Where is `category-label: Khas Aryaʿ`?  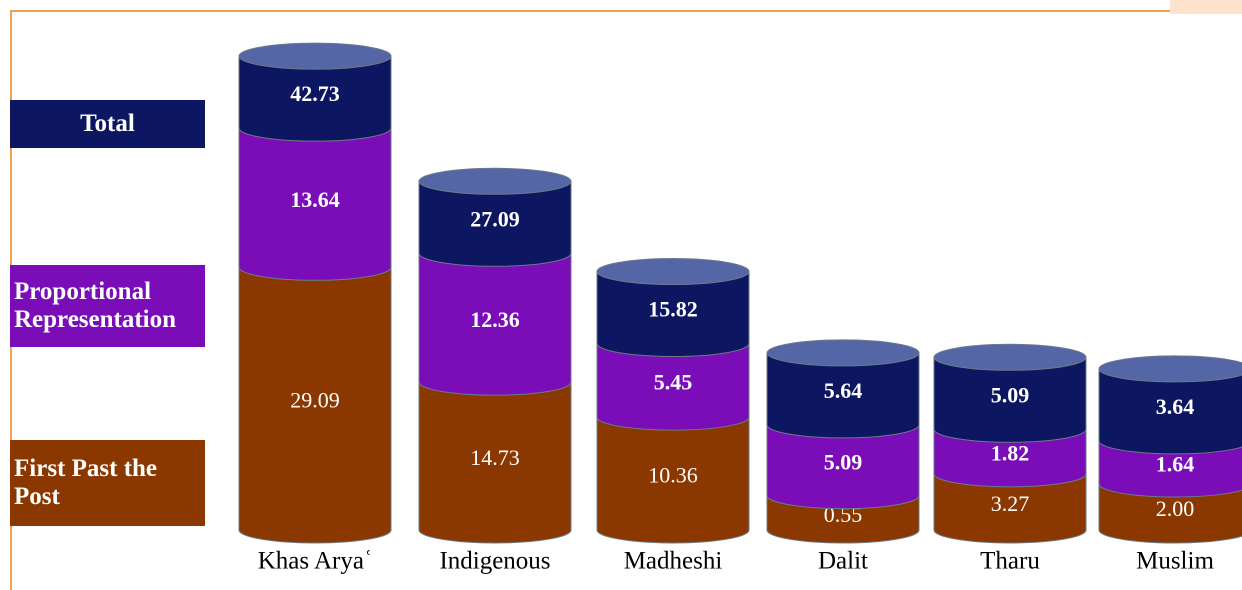
category-label: Khas Aryaʿ is located at coordinates (315, 561).